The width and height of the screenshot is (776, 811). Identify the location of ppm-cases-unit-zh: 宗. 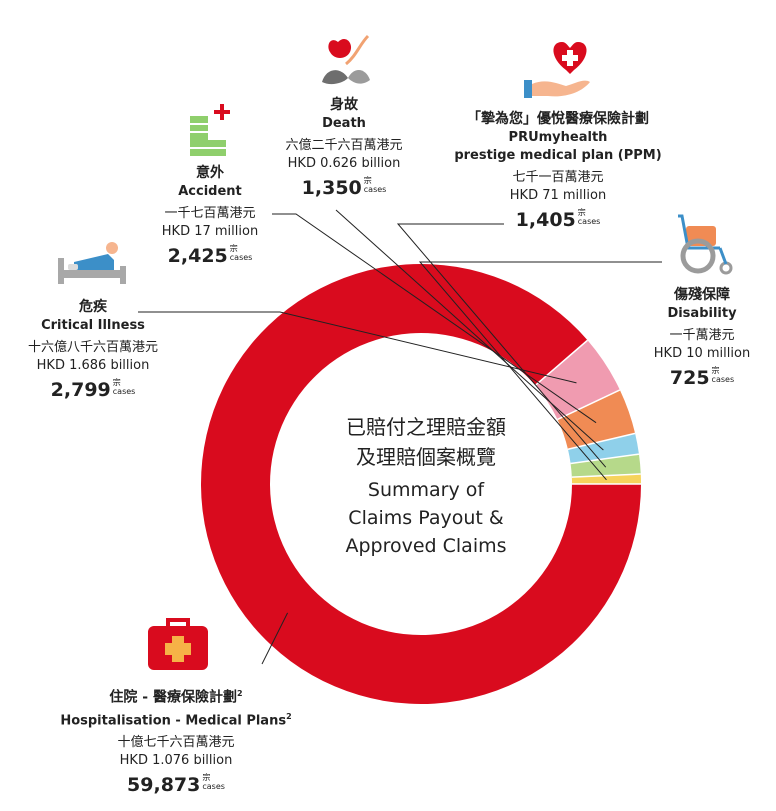
(581, 212).